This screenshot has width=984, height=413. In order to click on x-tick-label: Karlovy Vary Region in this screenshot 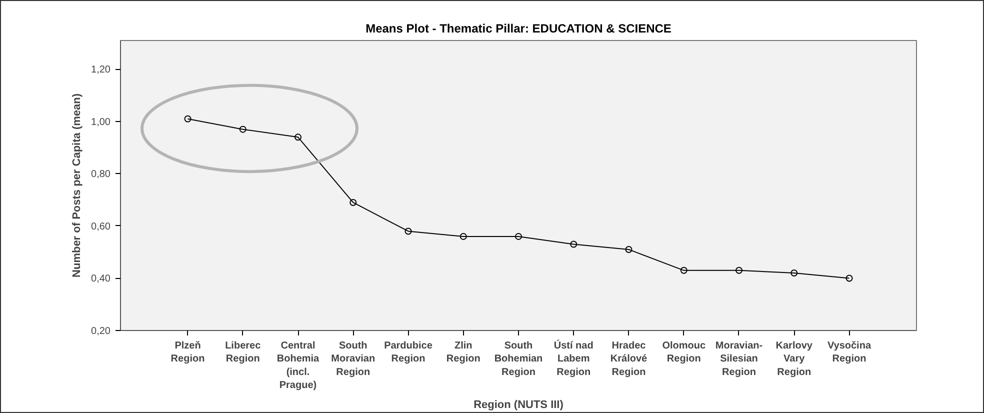, I will do `click(794, 359)`.